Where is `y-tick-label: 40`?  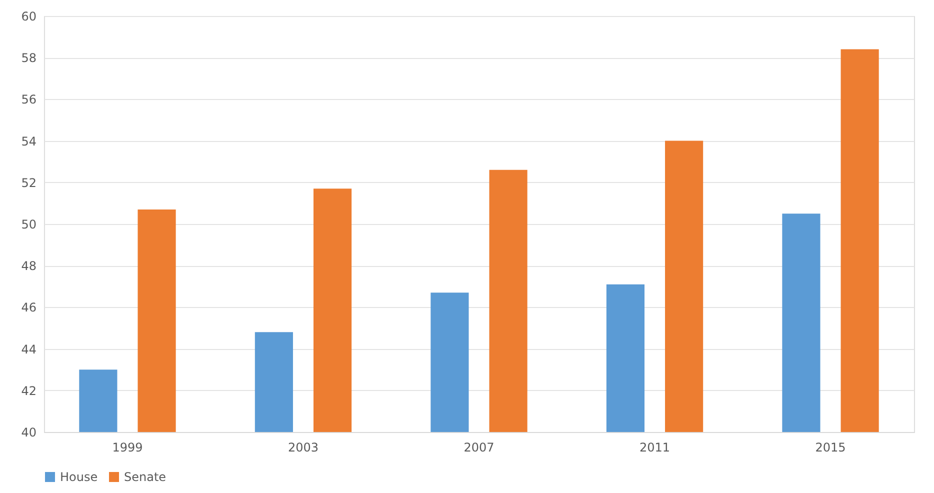
y-tick-label: 40 is located at coordinates (28, 433).